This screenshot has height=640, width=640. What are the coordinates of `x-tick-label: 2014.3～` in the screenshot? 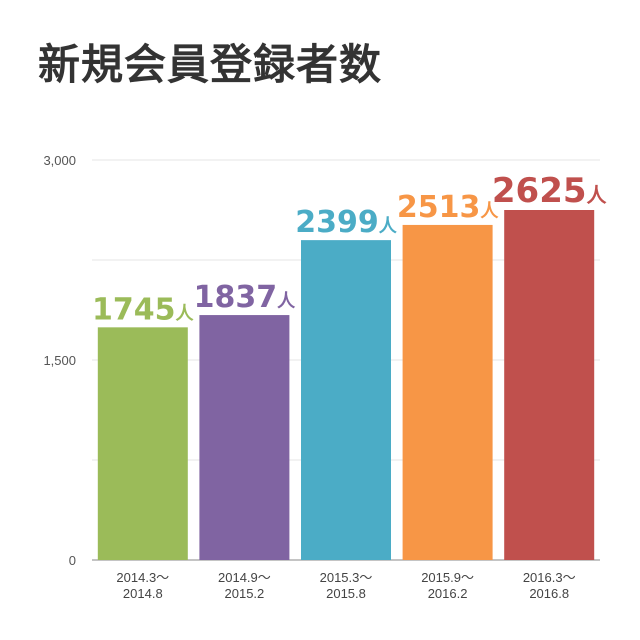 It's located at (142, 577).